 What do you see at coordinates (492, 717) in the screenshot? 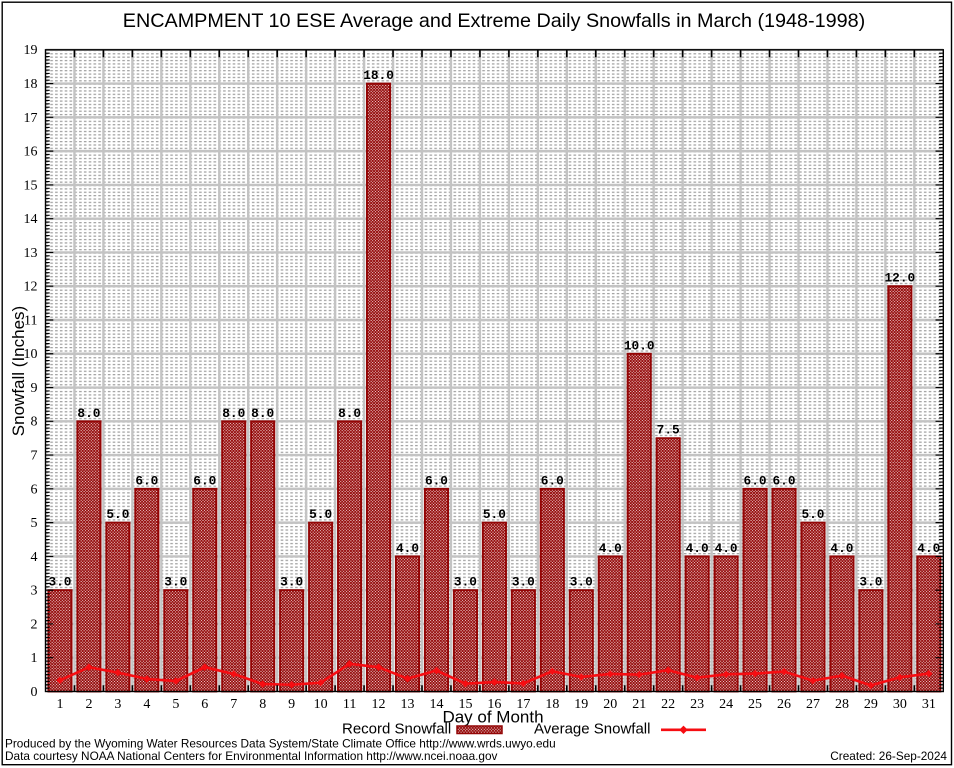
I see `svg-text: Day of Month` at bounding box center [492, 717].